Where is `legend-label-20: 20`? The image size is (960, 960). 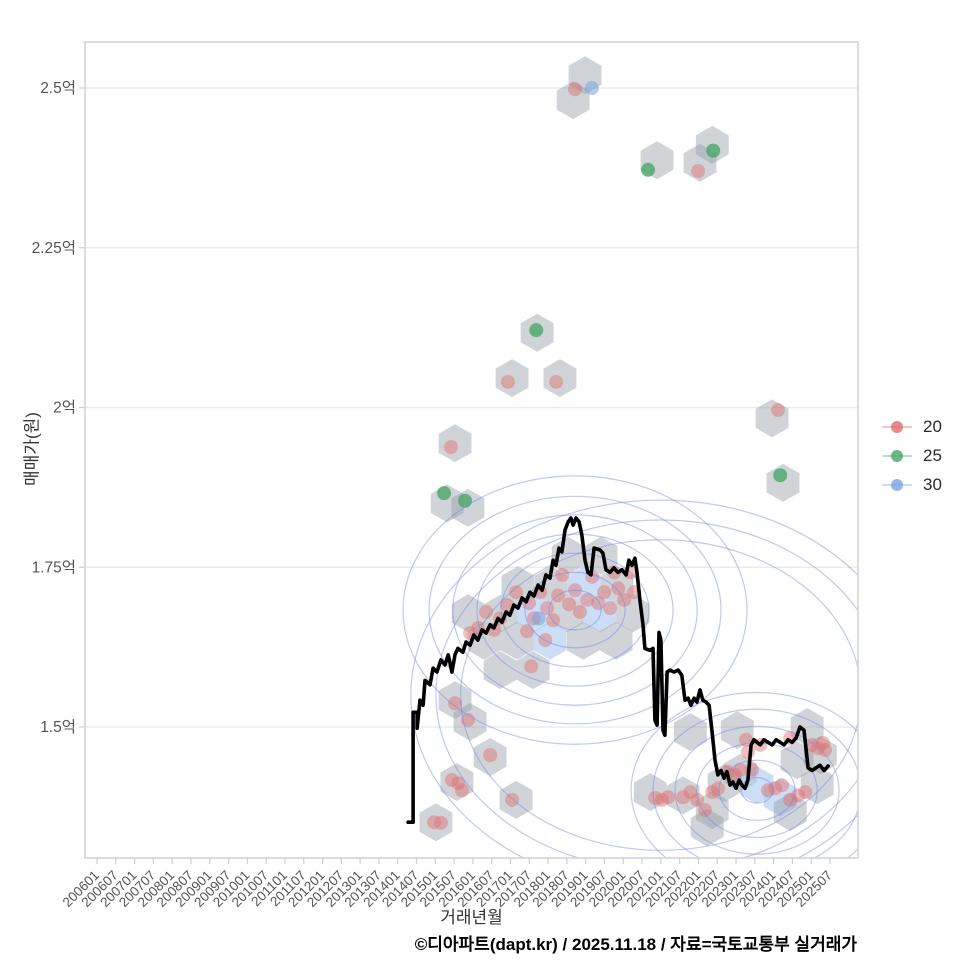
legend-label-20: 20 is located at coordinates (932, 426).